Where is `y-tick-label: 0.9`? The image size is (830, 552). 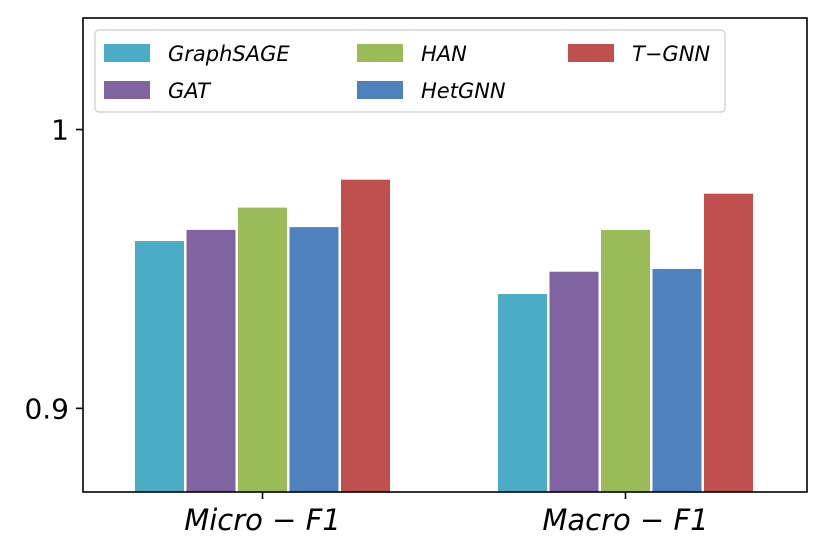
y-tick-label: 0.9 is located at coordinates (46, 408).